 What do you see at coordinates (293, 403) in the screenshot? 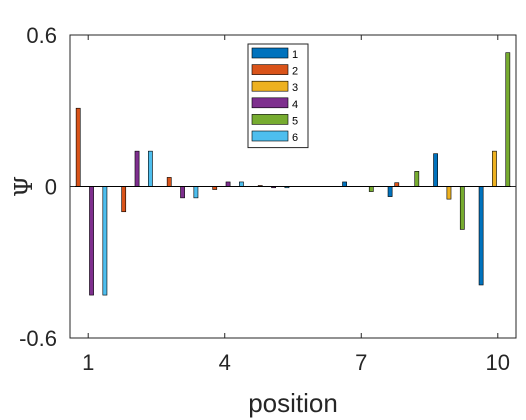
I see `x-axis-label: position` at bounding box center [293, 403].